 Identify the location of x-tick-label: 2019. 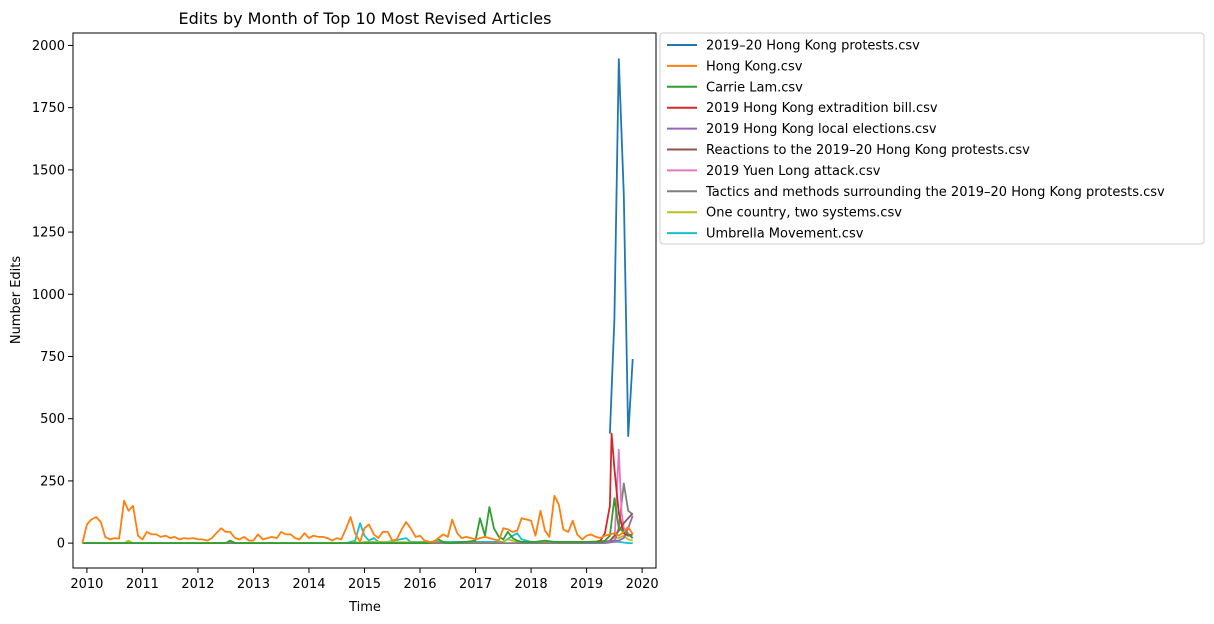
(586, 584).